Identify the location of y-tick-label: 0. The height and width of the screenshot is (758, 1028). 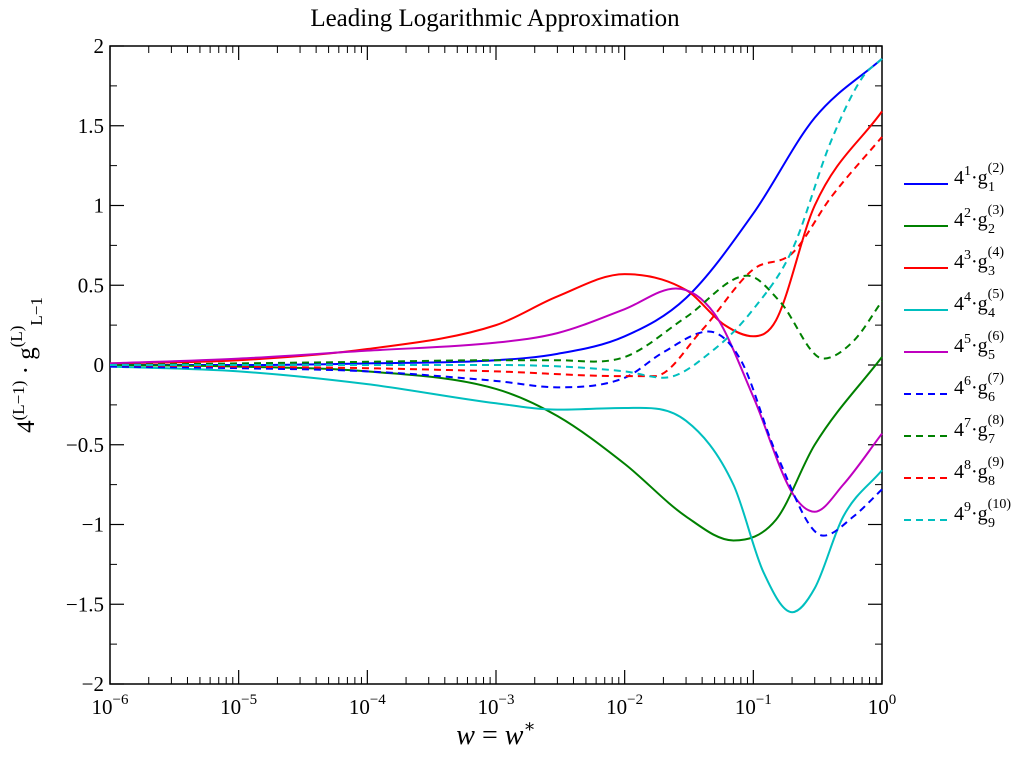
(99, 365).